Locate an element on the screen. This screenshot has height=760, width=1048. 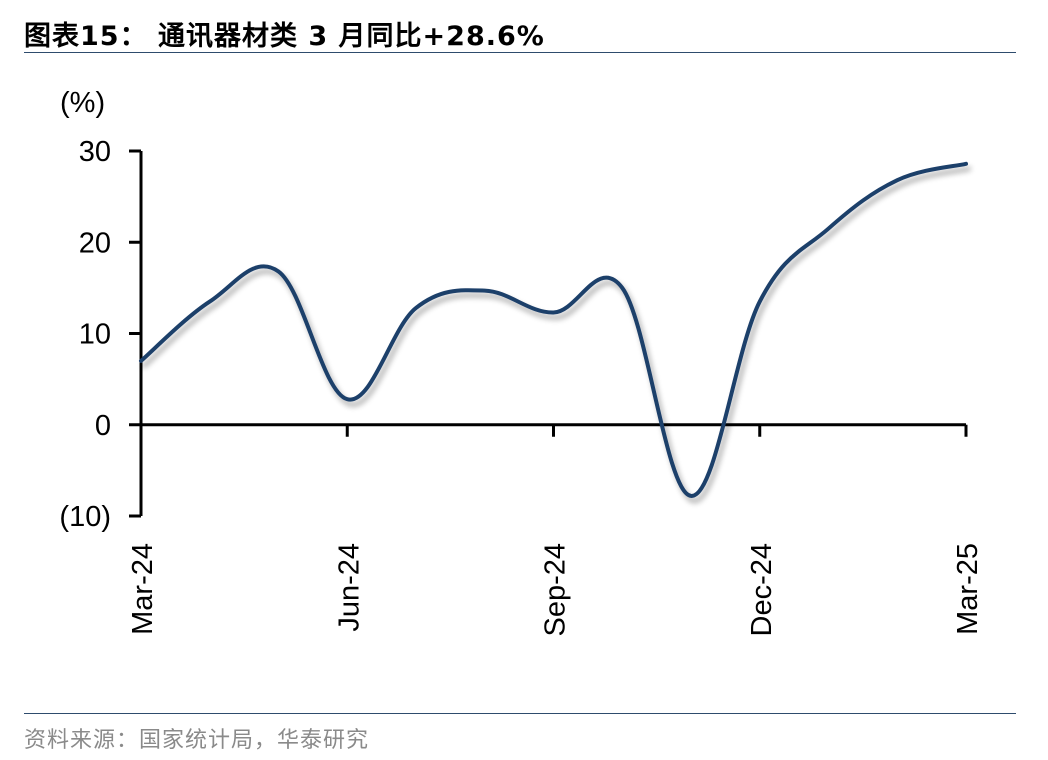
y-axis-unit: (%) is located at coordinates (82, 103).